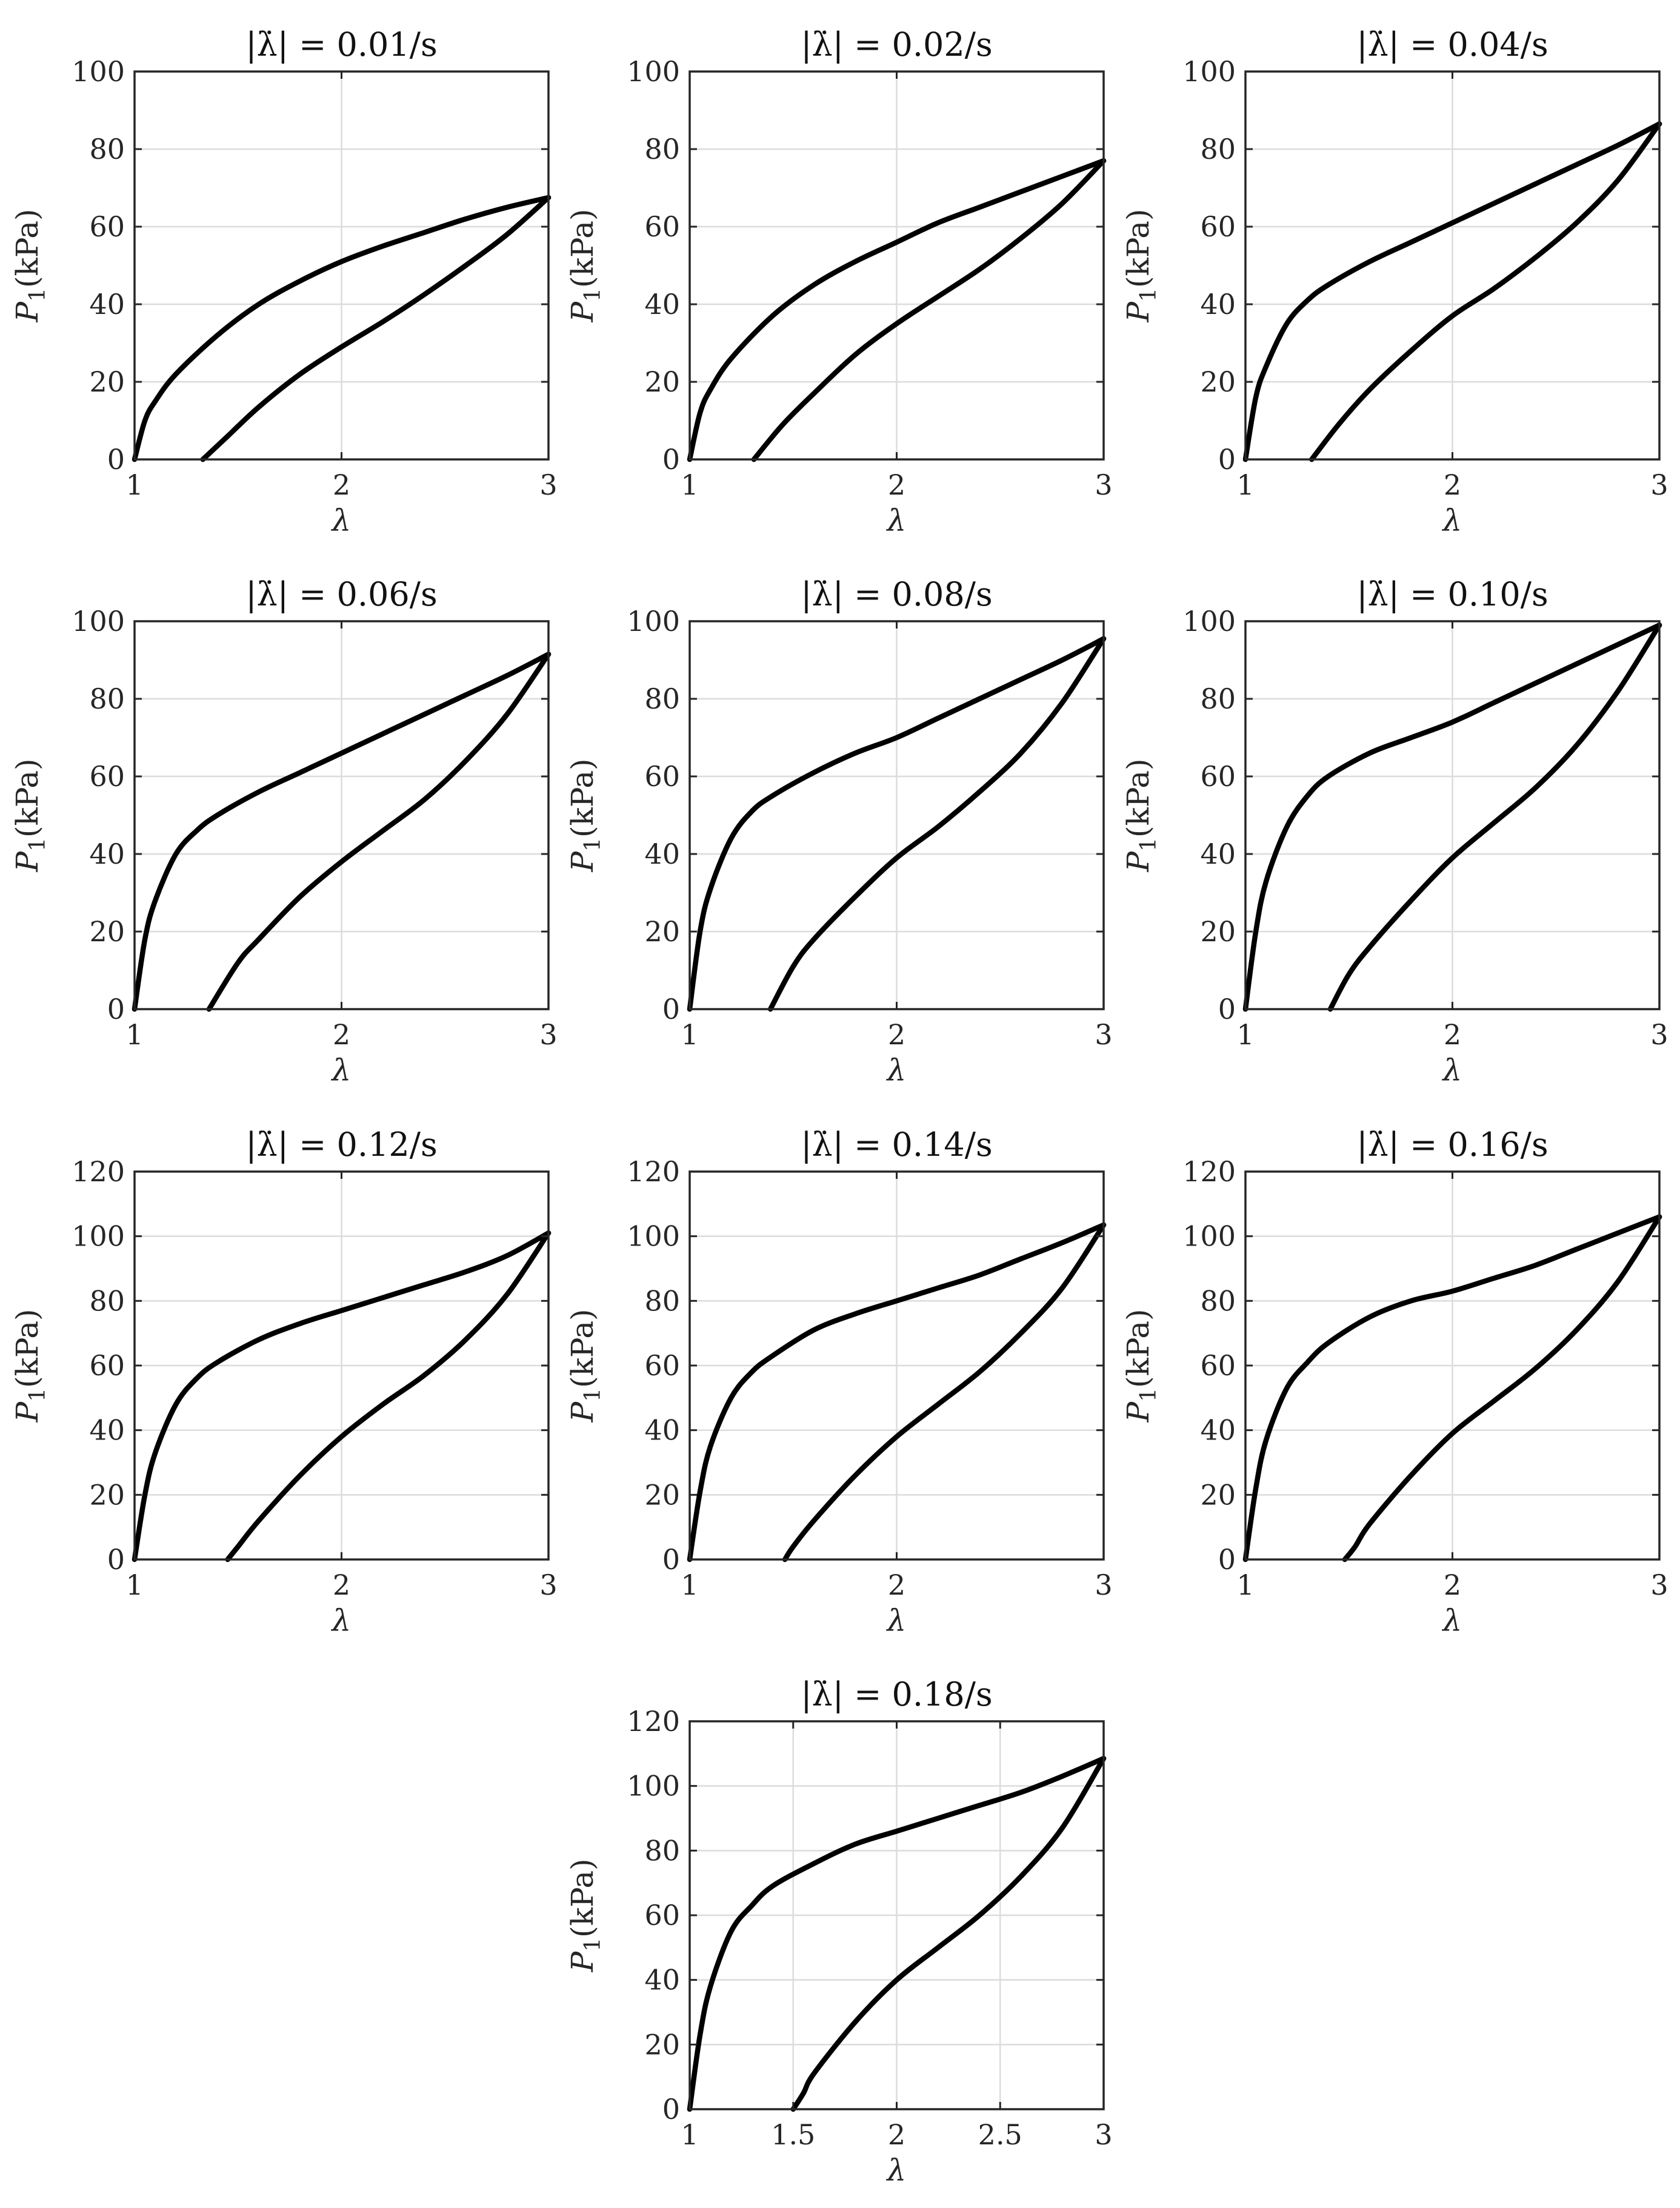  Describe the element at coordinates (896, 44) in the screenshot. I see `chart-title: |λ̇| = 0.02/s` at that location.